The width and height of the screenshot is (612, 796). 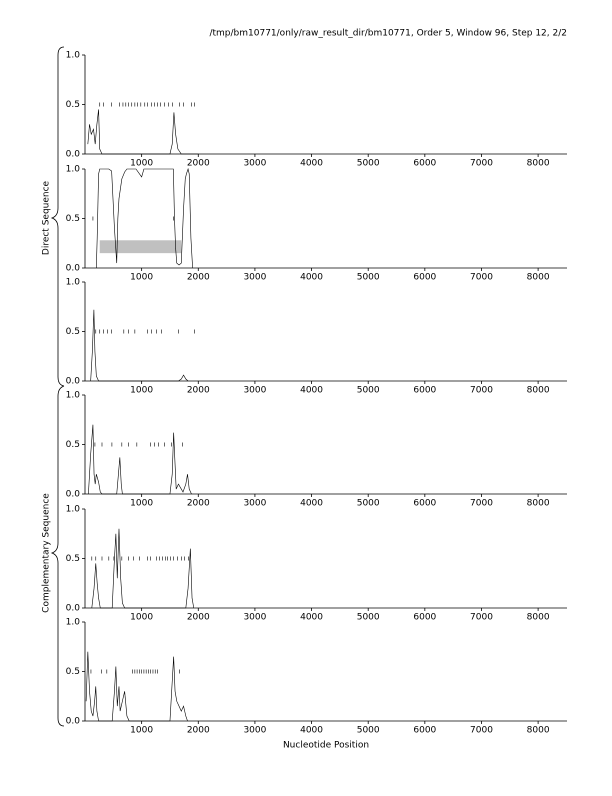 I want to click on x-axis-label: Nucleotide Position, so click(x=326, y=746).